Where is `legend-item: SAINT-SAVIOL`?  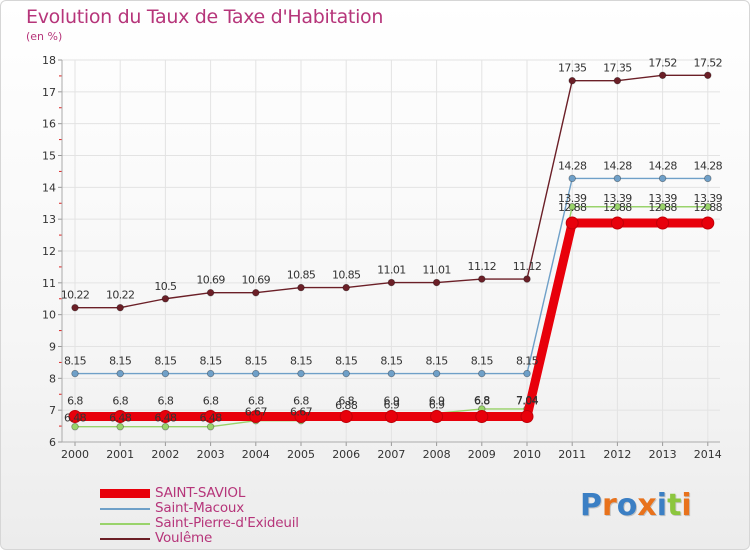
legend-item: SAINT-SAVIOL is located at coordinates (199, 493).